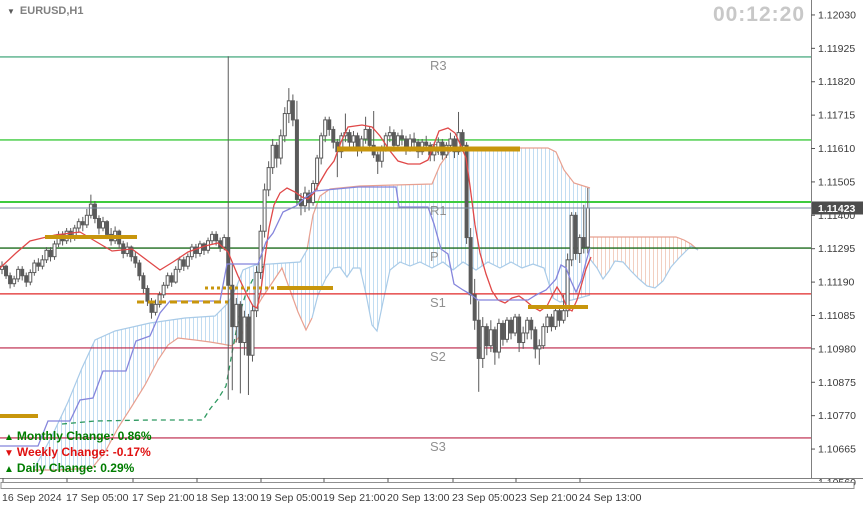  What do you see at coordinates (163, 345) in the screenshot?
I see `chikou-line` at bounding box center [163, 345].